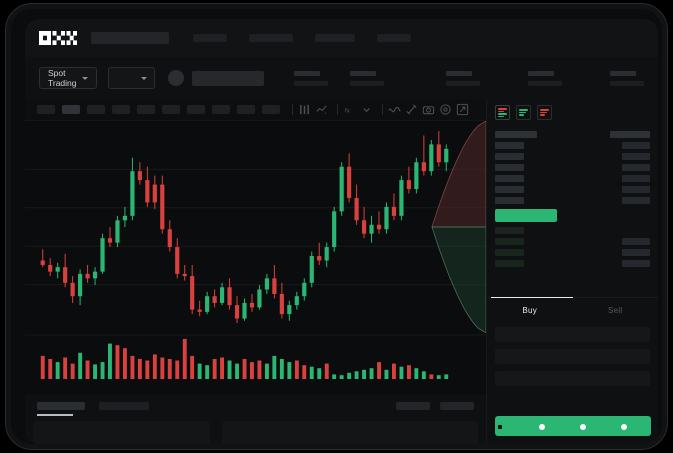 The height and width of the screenshot is (453, 673). I want to click on indicator-icon: fx, so click(349, 109).